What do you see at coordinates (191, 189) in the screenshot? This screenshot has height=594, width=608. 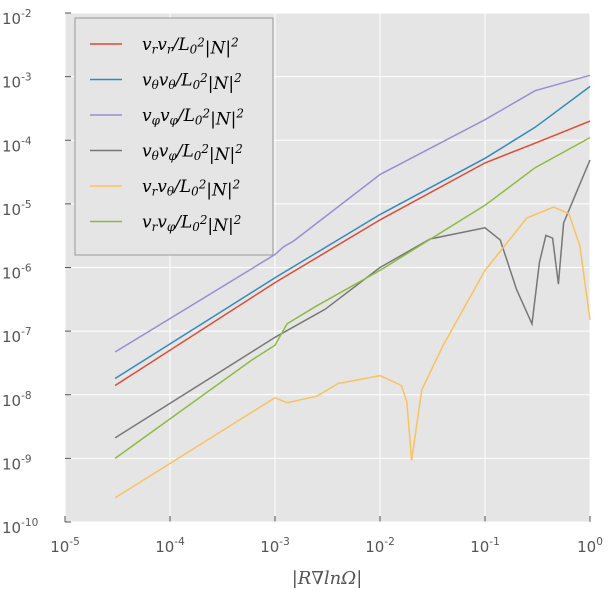 I see `legend-label: vrvθ/L02|N|2` at bounding box center [191, 189].